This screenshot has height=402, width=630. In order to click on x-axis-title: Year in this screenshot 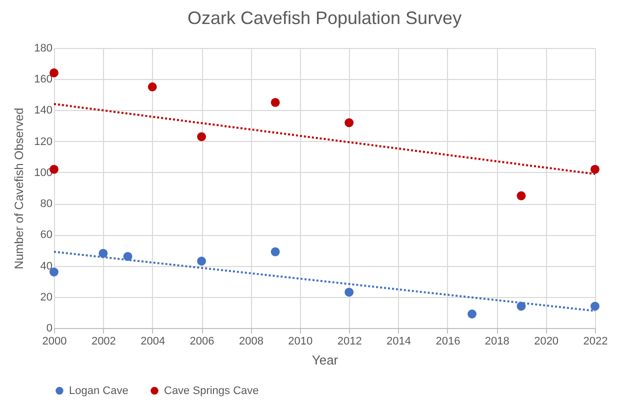, I will do `click(325, 360)`.